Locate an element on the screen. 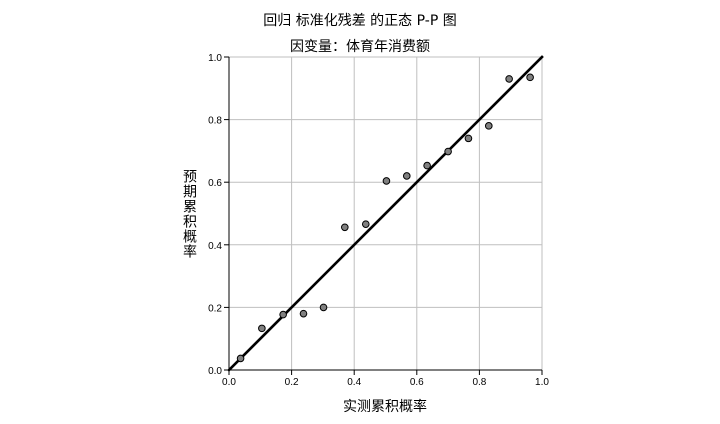 This screenshot has height=424, width=720. x-tick-label: 0.0 is located at coordinates (229, 382).